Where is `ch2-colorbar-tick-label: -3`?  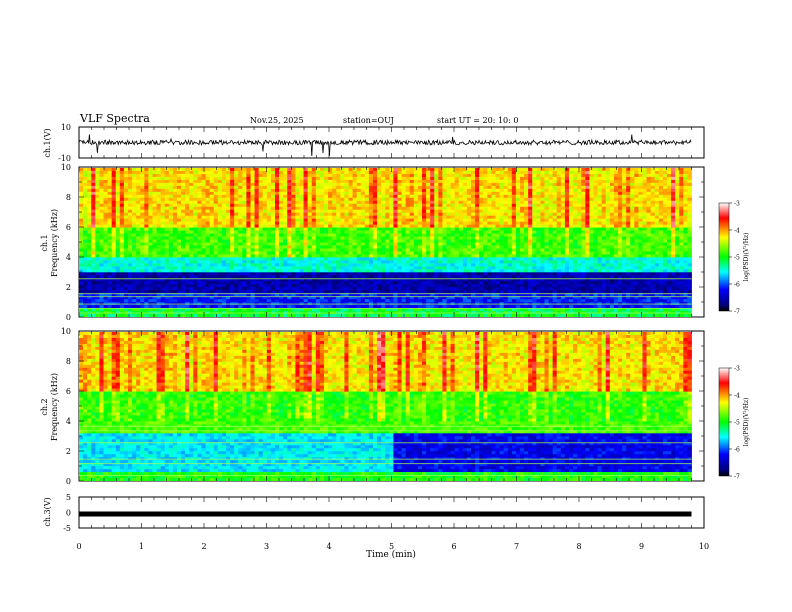 ch2-colorbar-tick-label: -3 is located at coordinates (737, 369).